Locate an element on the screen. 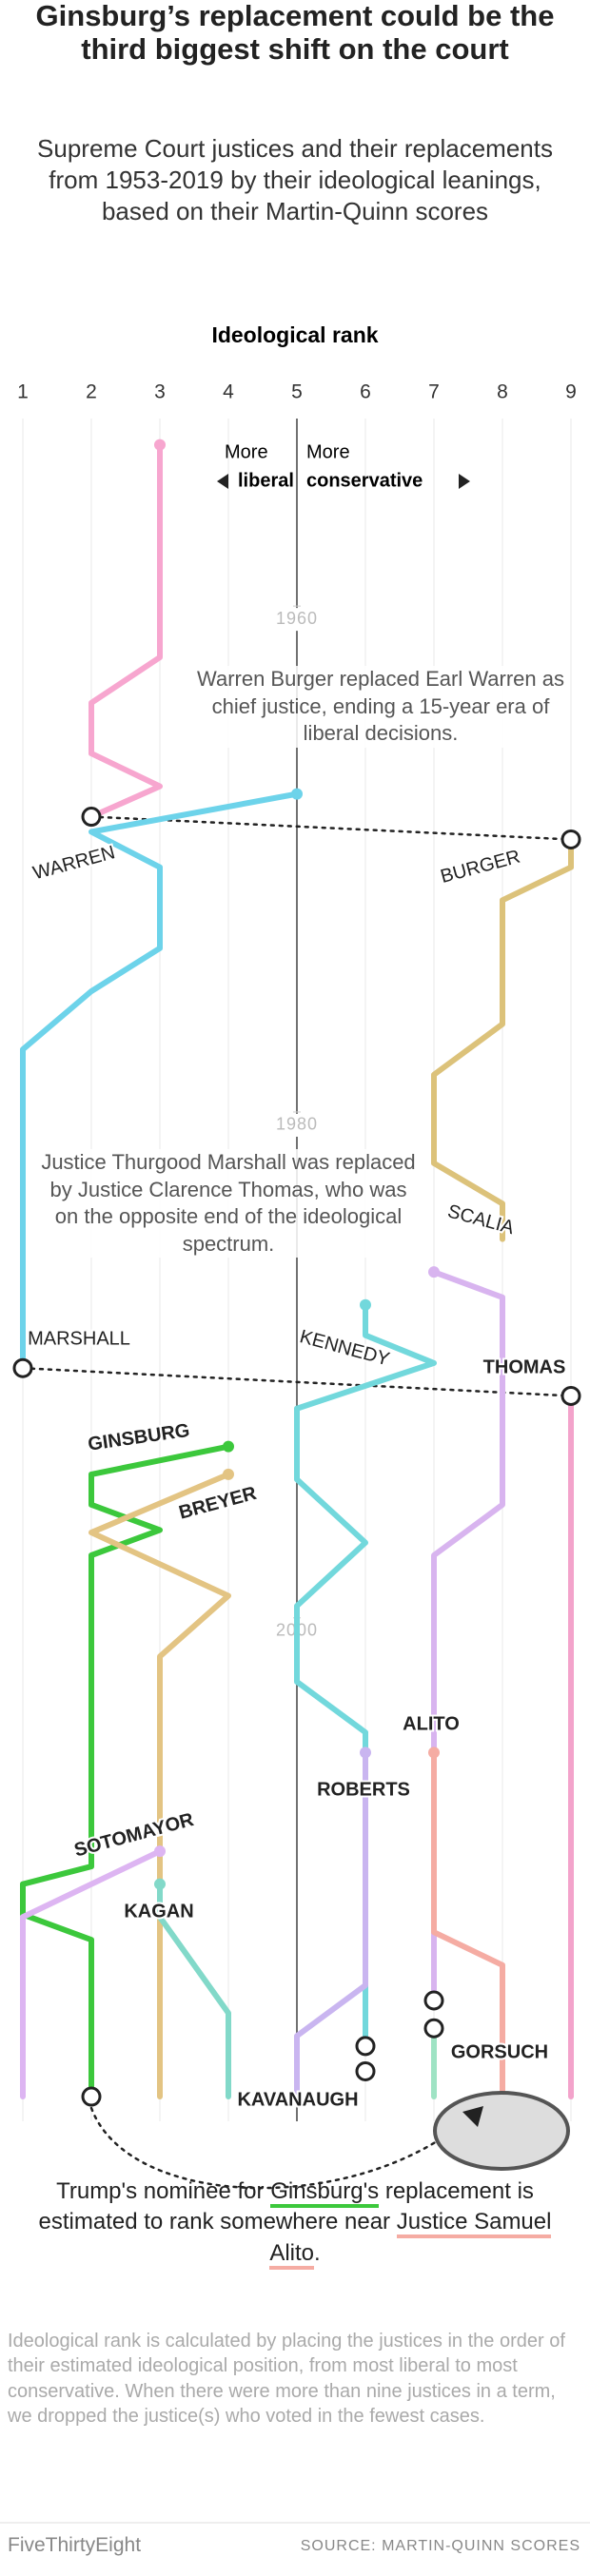  arrow-head is located at coordinates (473, 2117).